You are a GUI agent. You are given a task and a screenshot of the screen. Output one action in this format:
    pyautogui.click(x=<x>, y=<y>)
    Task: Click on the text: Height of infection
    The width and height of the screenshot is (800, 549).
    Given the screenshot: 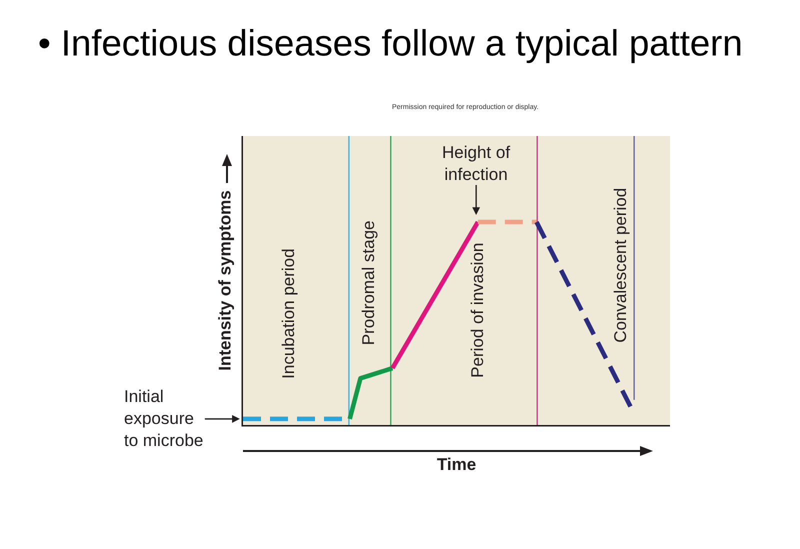 What is the action you would take?
    pyautogui.click(x=476, y=163)
    